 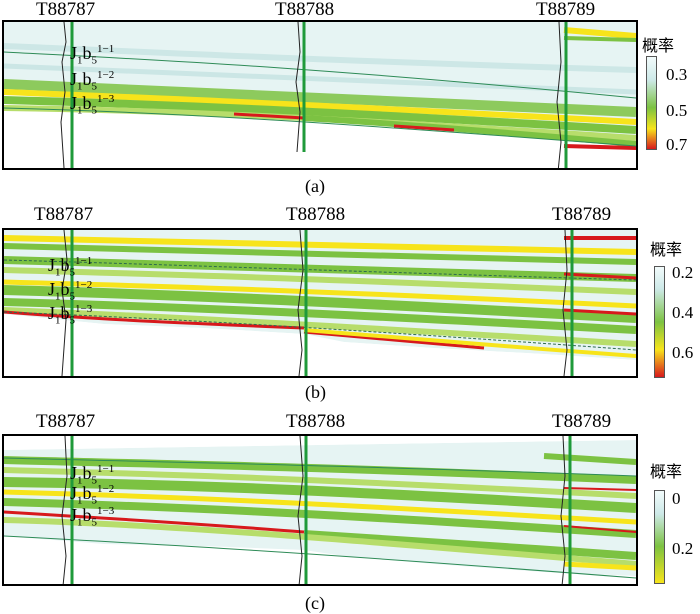 I want to click on caption-b: (b), so click(x=315, y=392).